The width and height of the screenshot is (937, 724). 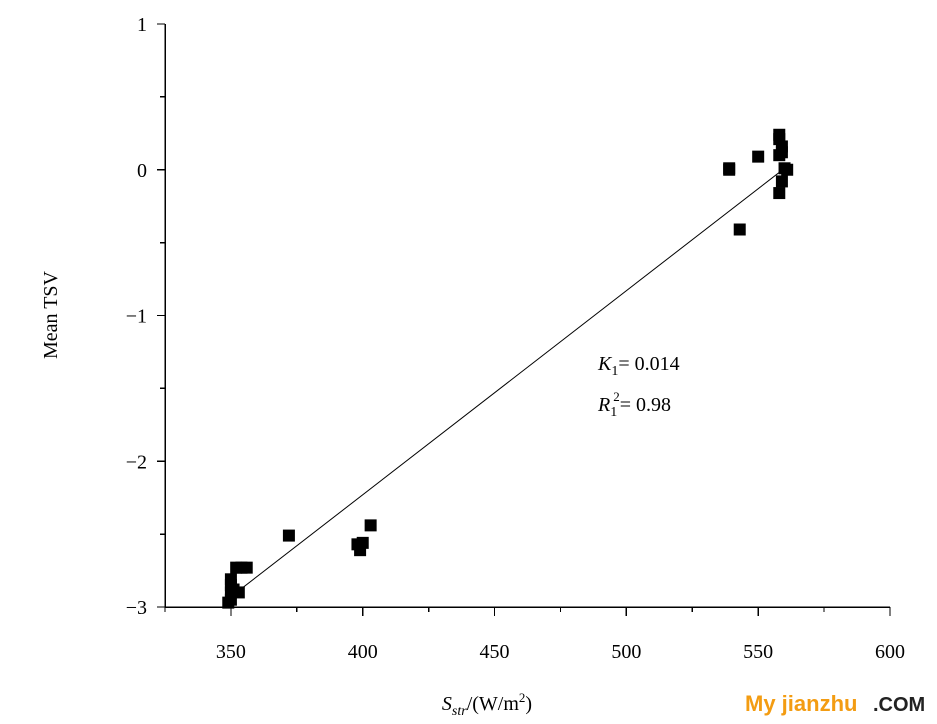 I want to click on watermark-suffix: .COM, so click(x=899, y=705).